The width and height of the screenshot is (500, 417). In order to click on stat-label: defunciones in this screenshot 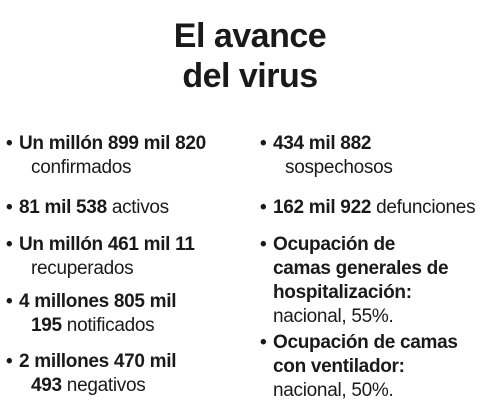, I will do `click(426, 207)`.